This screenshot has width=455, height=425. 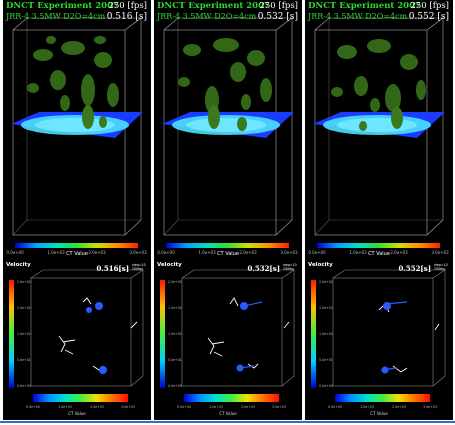 I want to click on time-label: 0.516[s], so click(x=112, y=268).